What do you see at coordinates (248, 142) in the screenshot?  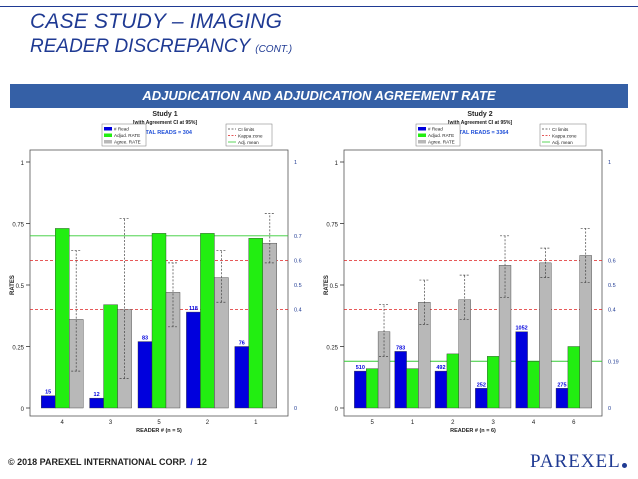 I see `legend-label: Adj. mean` at bounding box center [248, 142].